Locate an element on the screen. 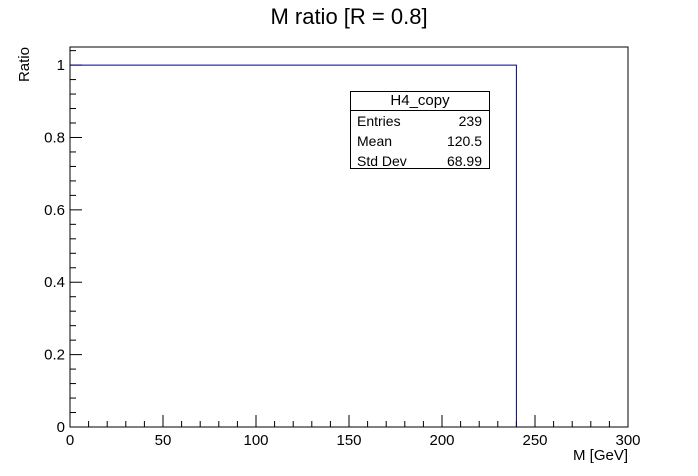 This screenshot has height=476, width=698. x-tick-label: 200 is located at coordinates (441, 440).